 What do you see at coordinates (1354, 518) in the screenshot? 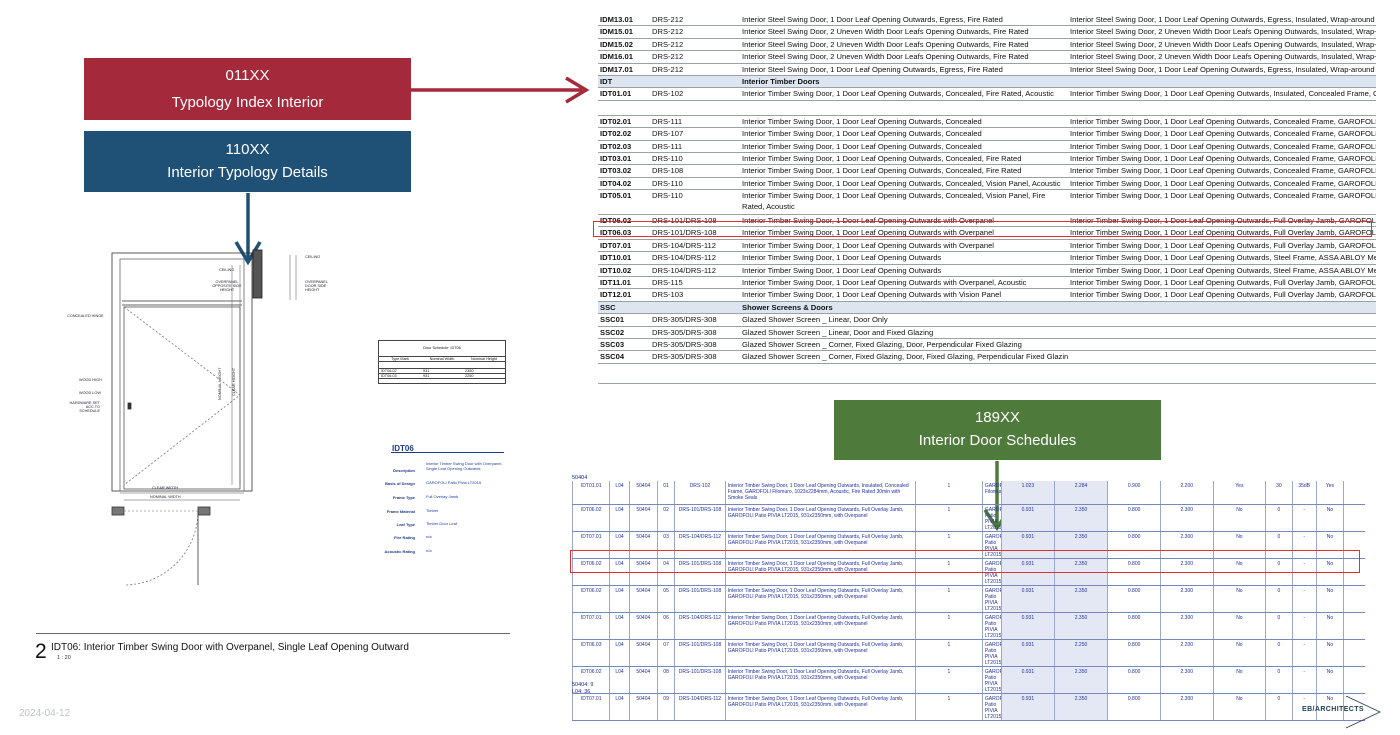
I see `schedule-cell-blank` at bounding box center [1354, 518].